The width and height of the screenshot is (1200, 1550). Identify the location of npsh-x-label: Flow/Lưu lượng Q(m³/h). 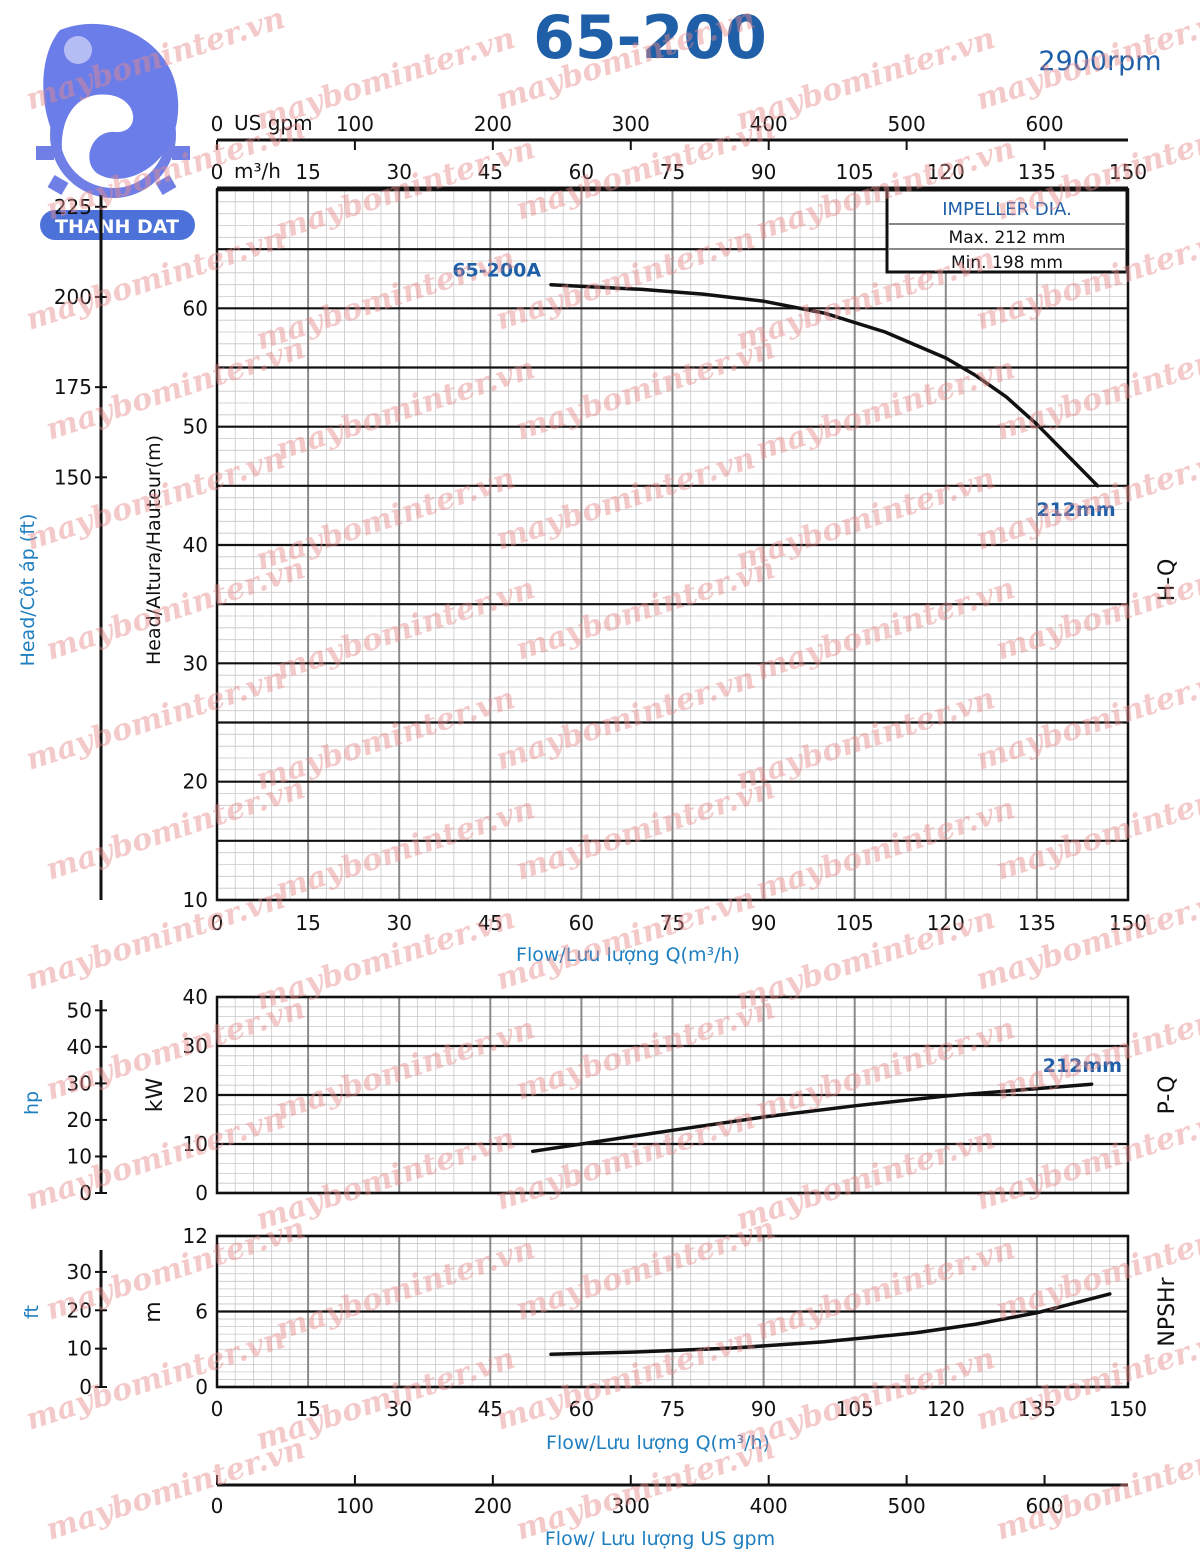
(658, 1443).